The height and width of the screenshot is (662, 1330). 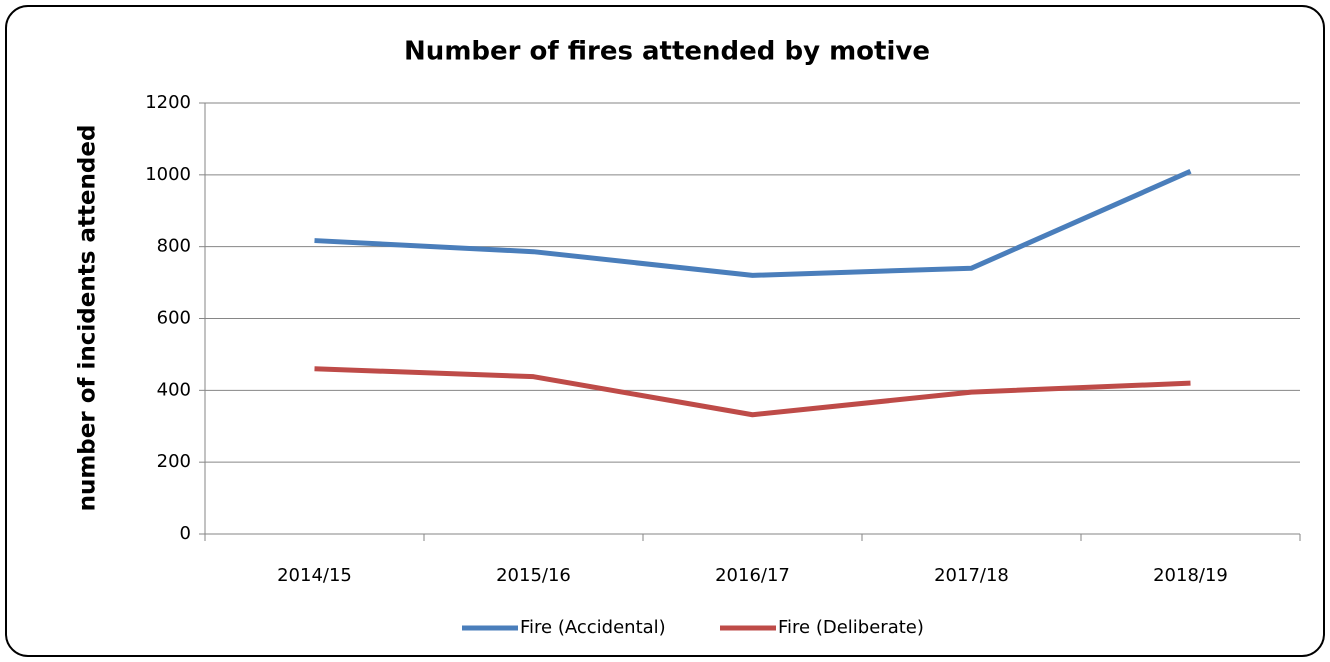 What do you see at coordinates (971, 575) in the screenshot?
I see `x-tick-label: 2017/18` at bounding box center [971, 575].